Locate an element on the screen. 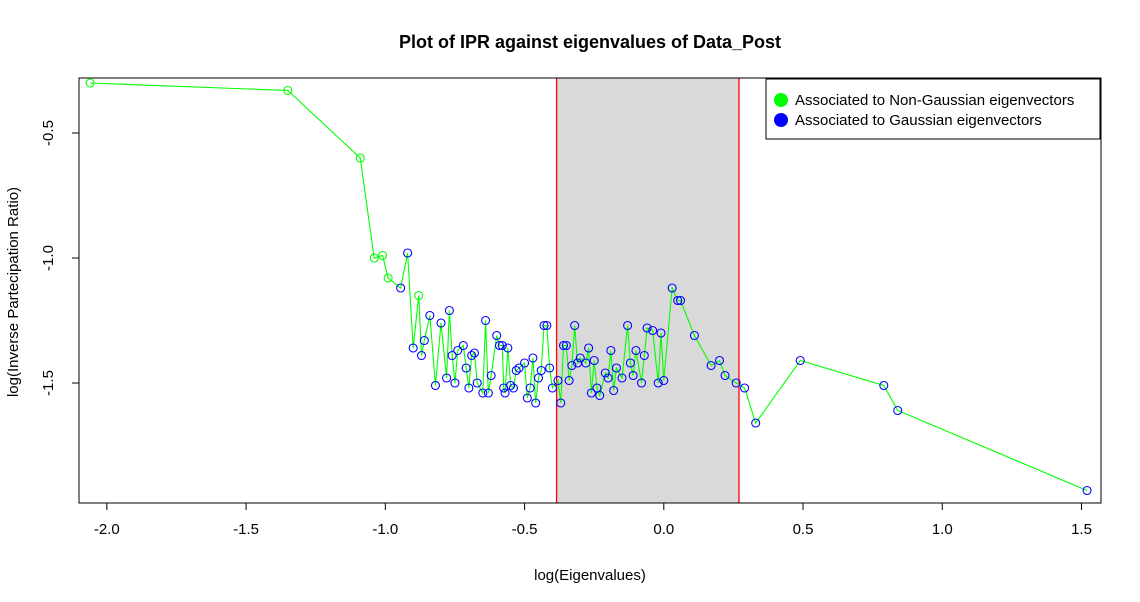 The height and width of the screenshot is (602, 1140). x-axis-label: log(Eigenvalues) is located at coordinates (590, 575).